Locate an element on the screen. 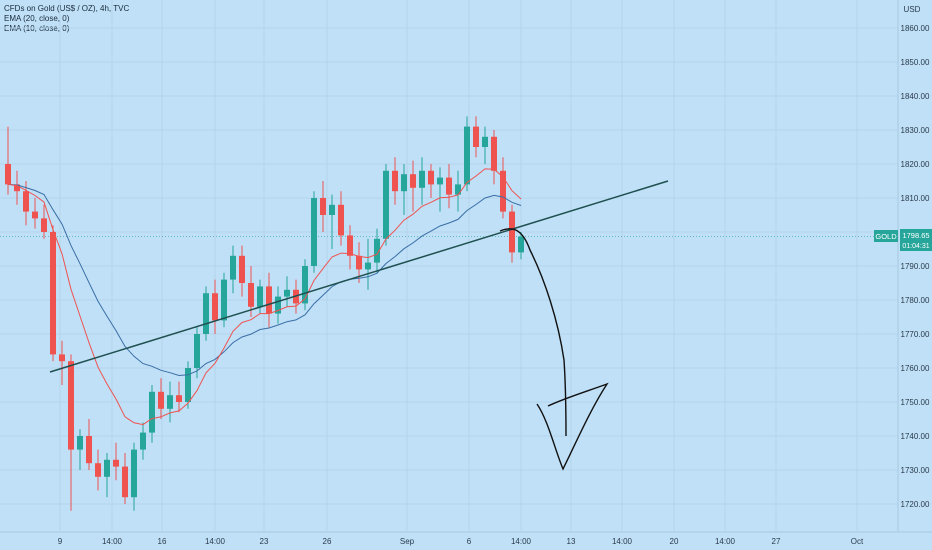 The image size is (932, 550). x-tick-label: 23 is located at coordinates (264, 541).